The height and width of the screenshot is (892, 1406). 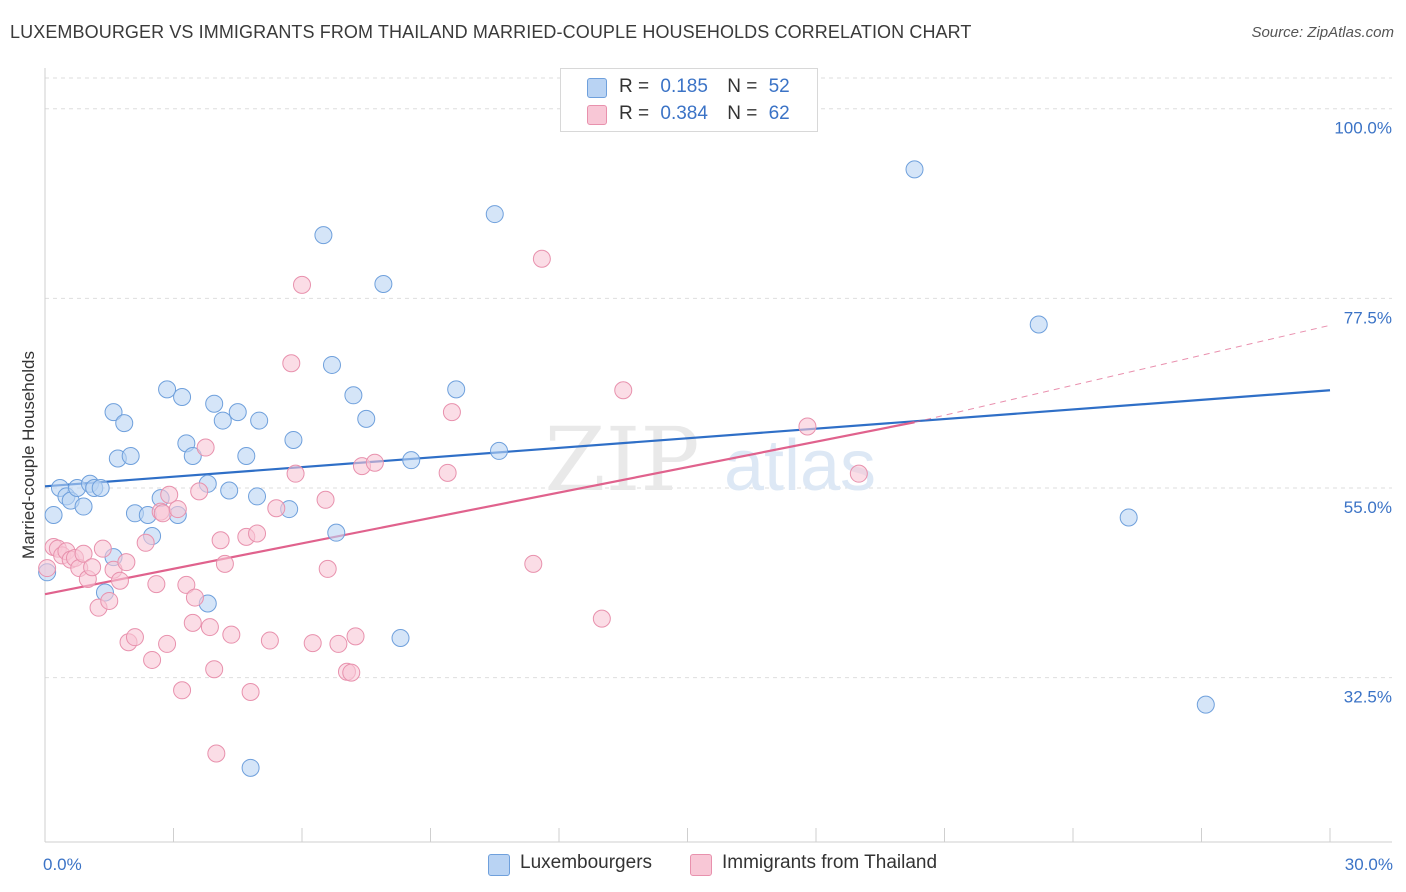 I want to click on watermark-atlas: atlas, so click(x=800, y=466).